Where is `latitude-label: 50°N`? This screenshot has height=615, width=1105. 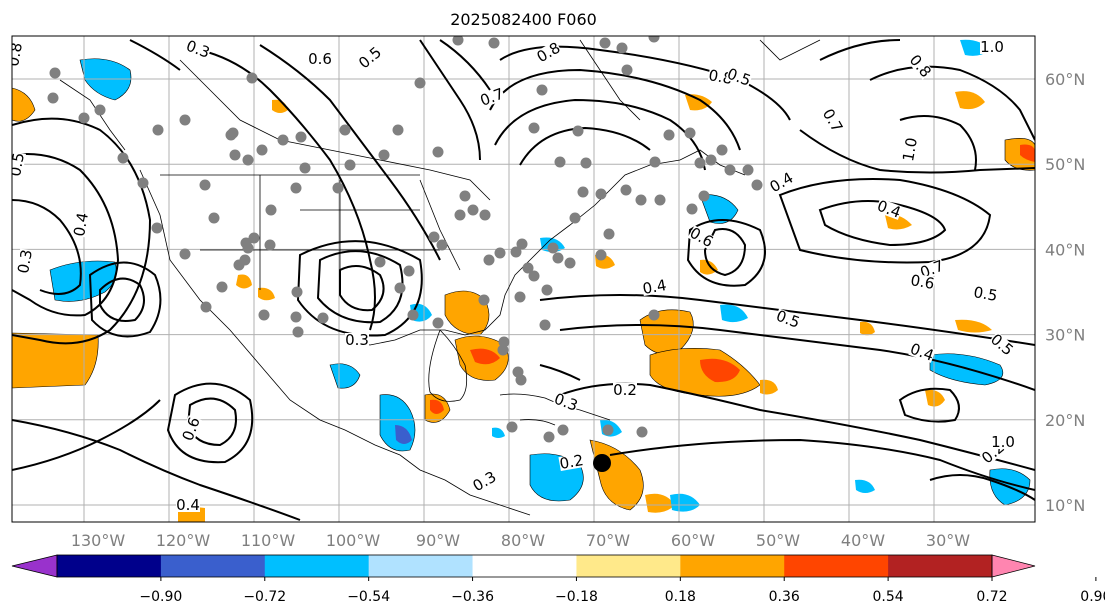
latitude-label: 50°N is located at coordinates (1065, 164).